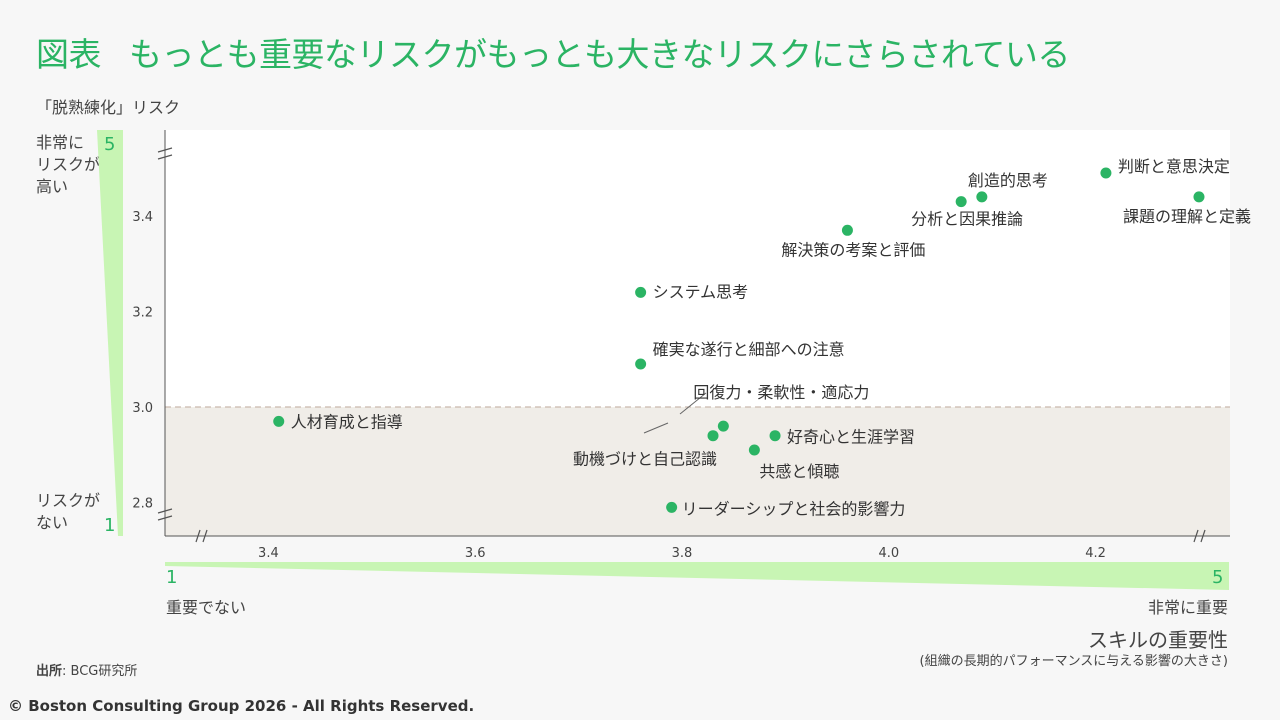 Image resolution: width=1280 pixels, height=720 pixels. Describe the element at coordinates (52, 522) in the screenshot. I see `y-low-line-2: ない` at that location.